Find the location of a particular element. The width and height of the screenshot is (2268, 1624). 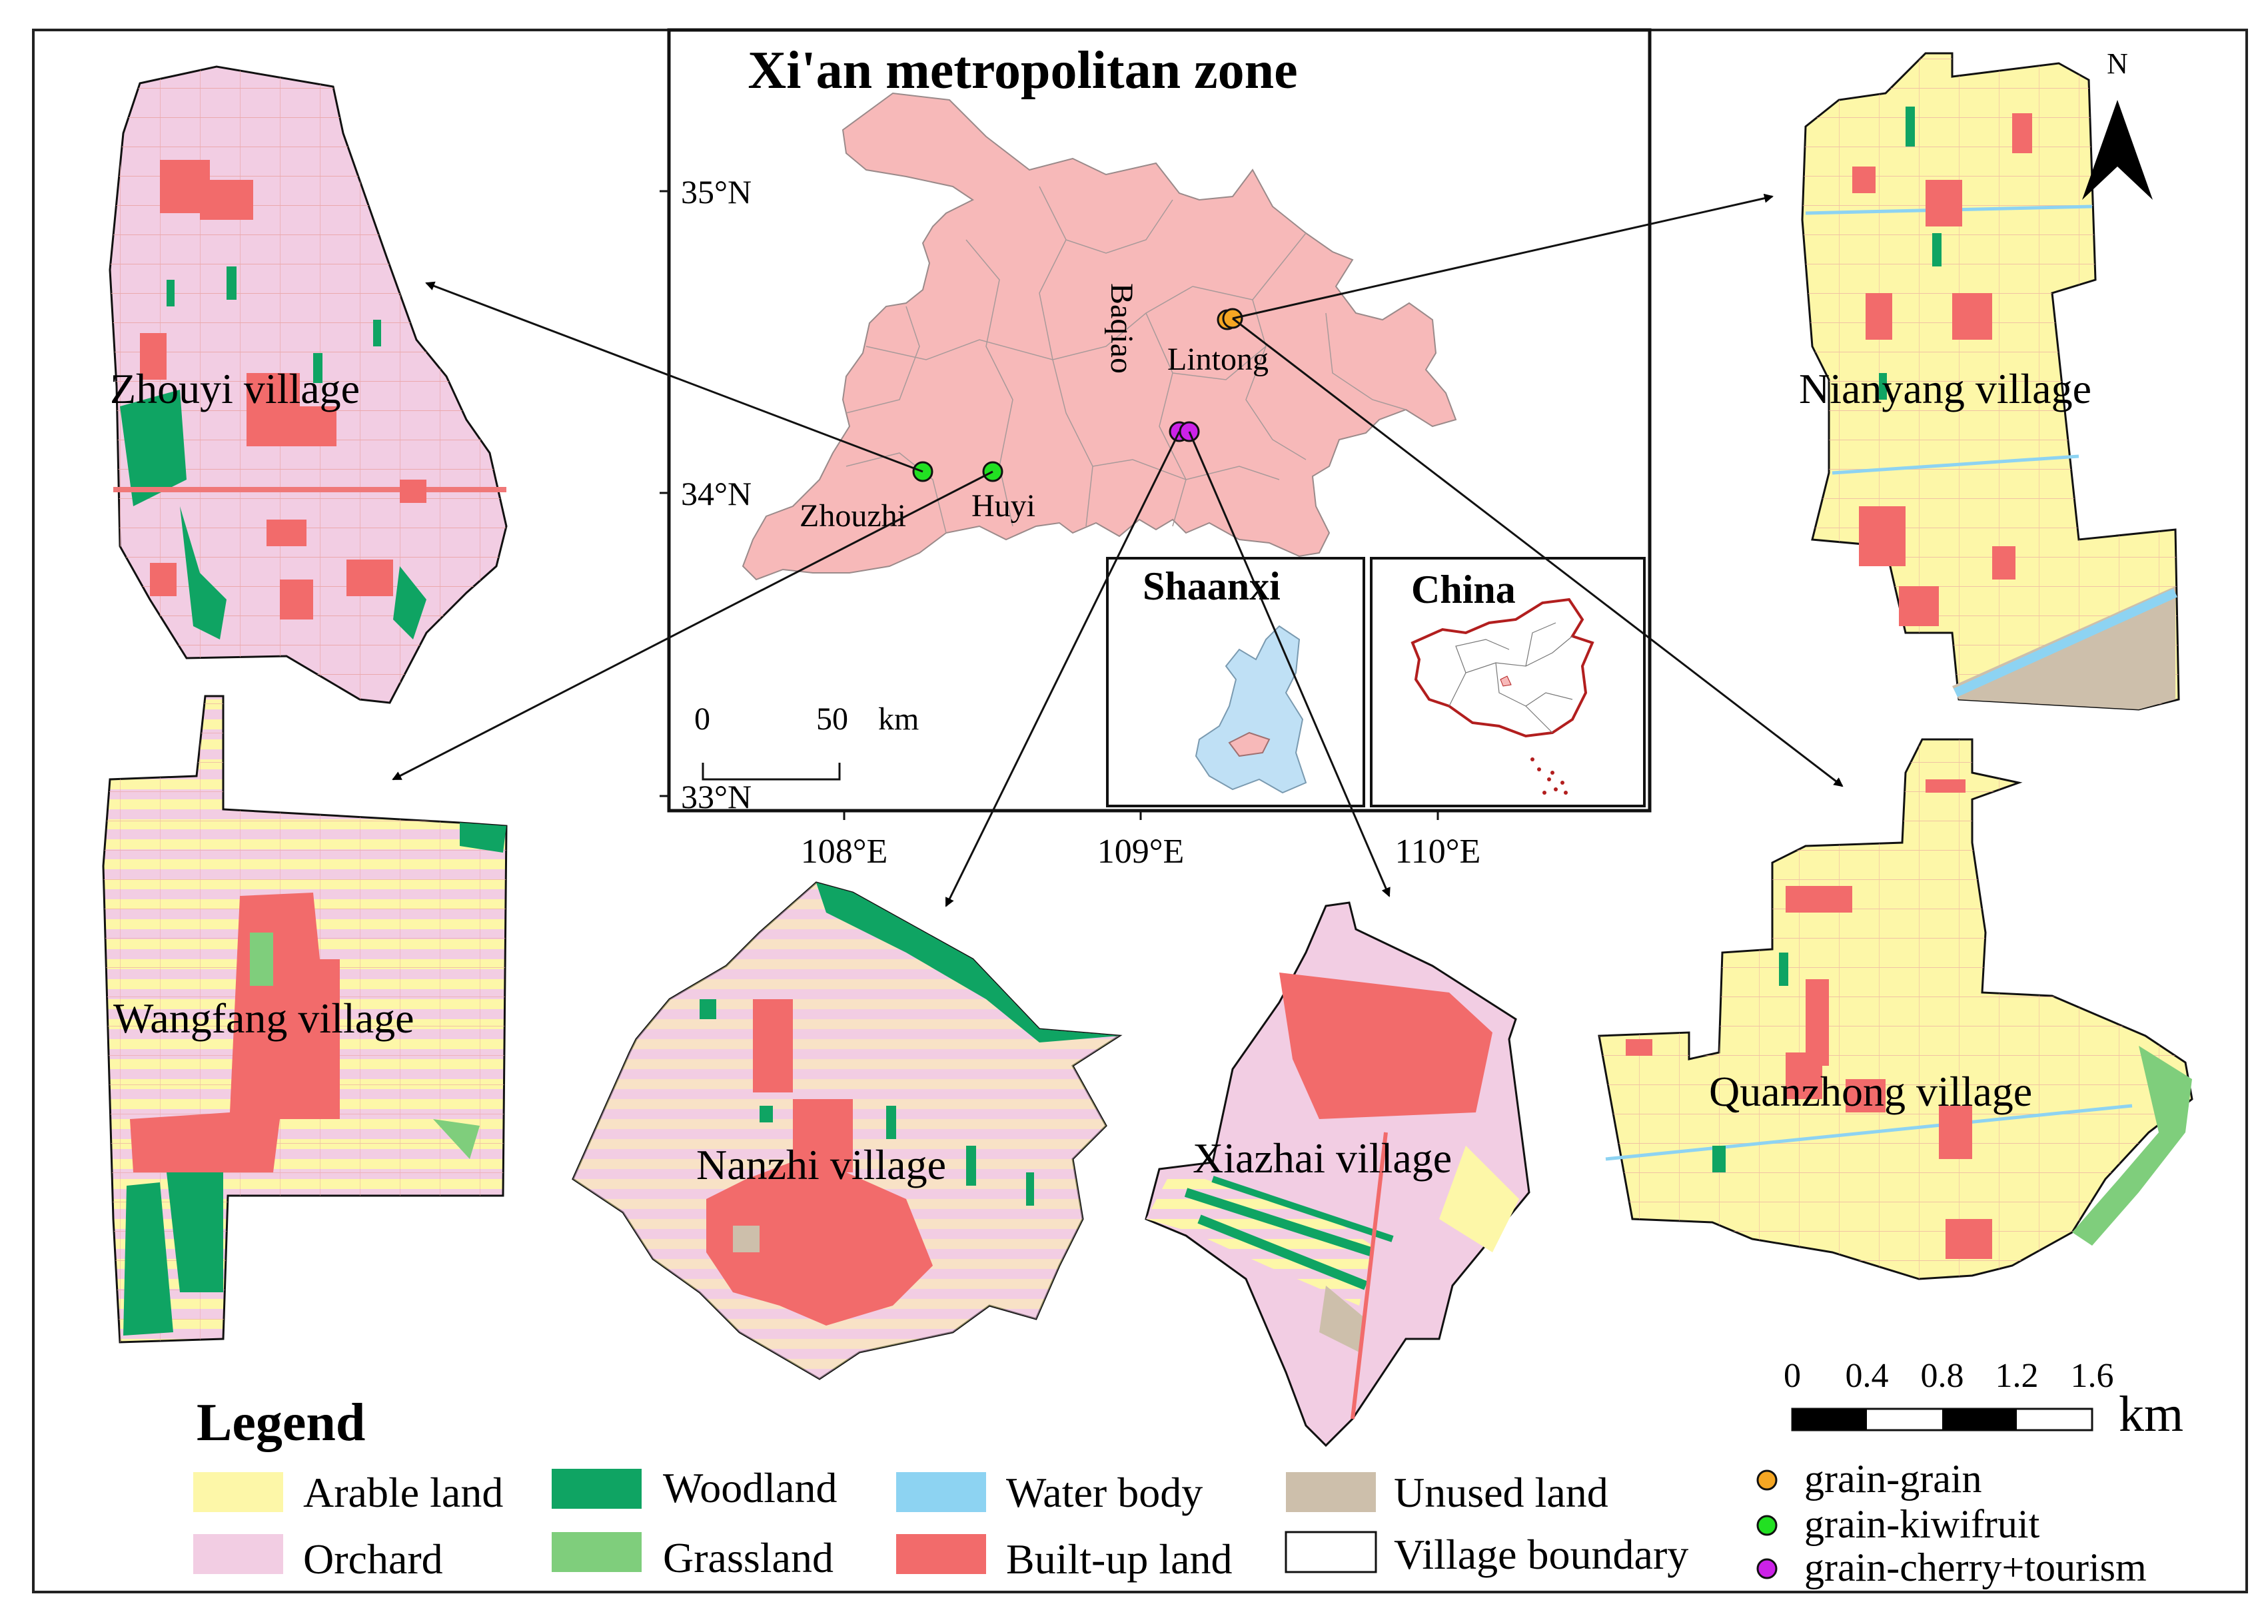

legend-swatch-builtup is located at coordinates (941, 1554).